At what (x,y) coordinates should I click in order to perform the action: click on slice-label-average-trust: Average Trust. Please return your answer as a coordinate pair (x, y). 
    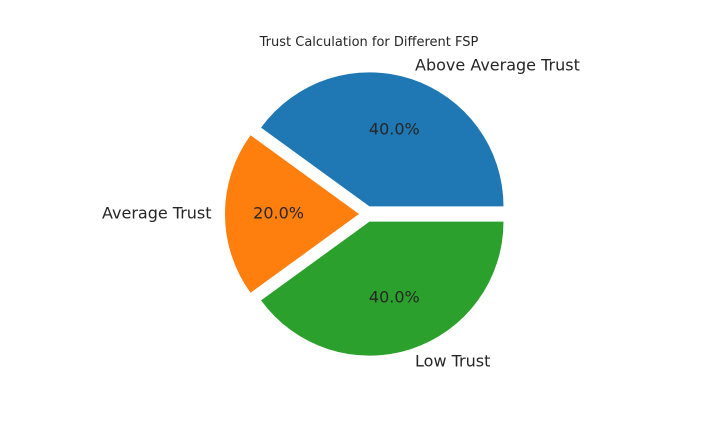
    Looking at the image, I should click on (157, 213).